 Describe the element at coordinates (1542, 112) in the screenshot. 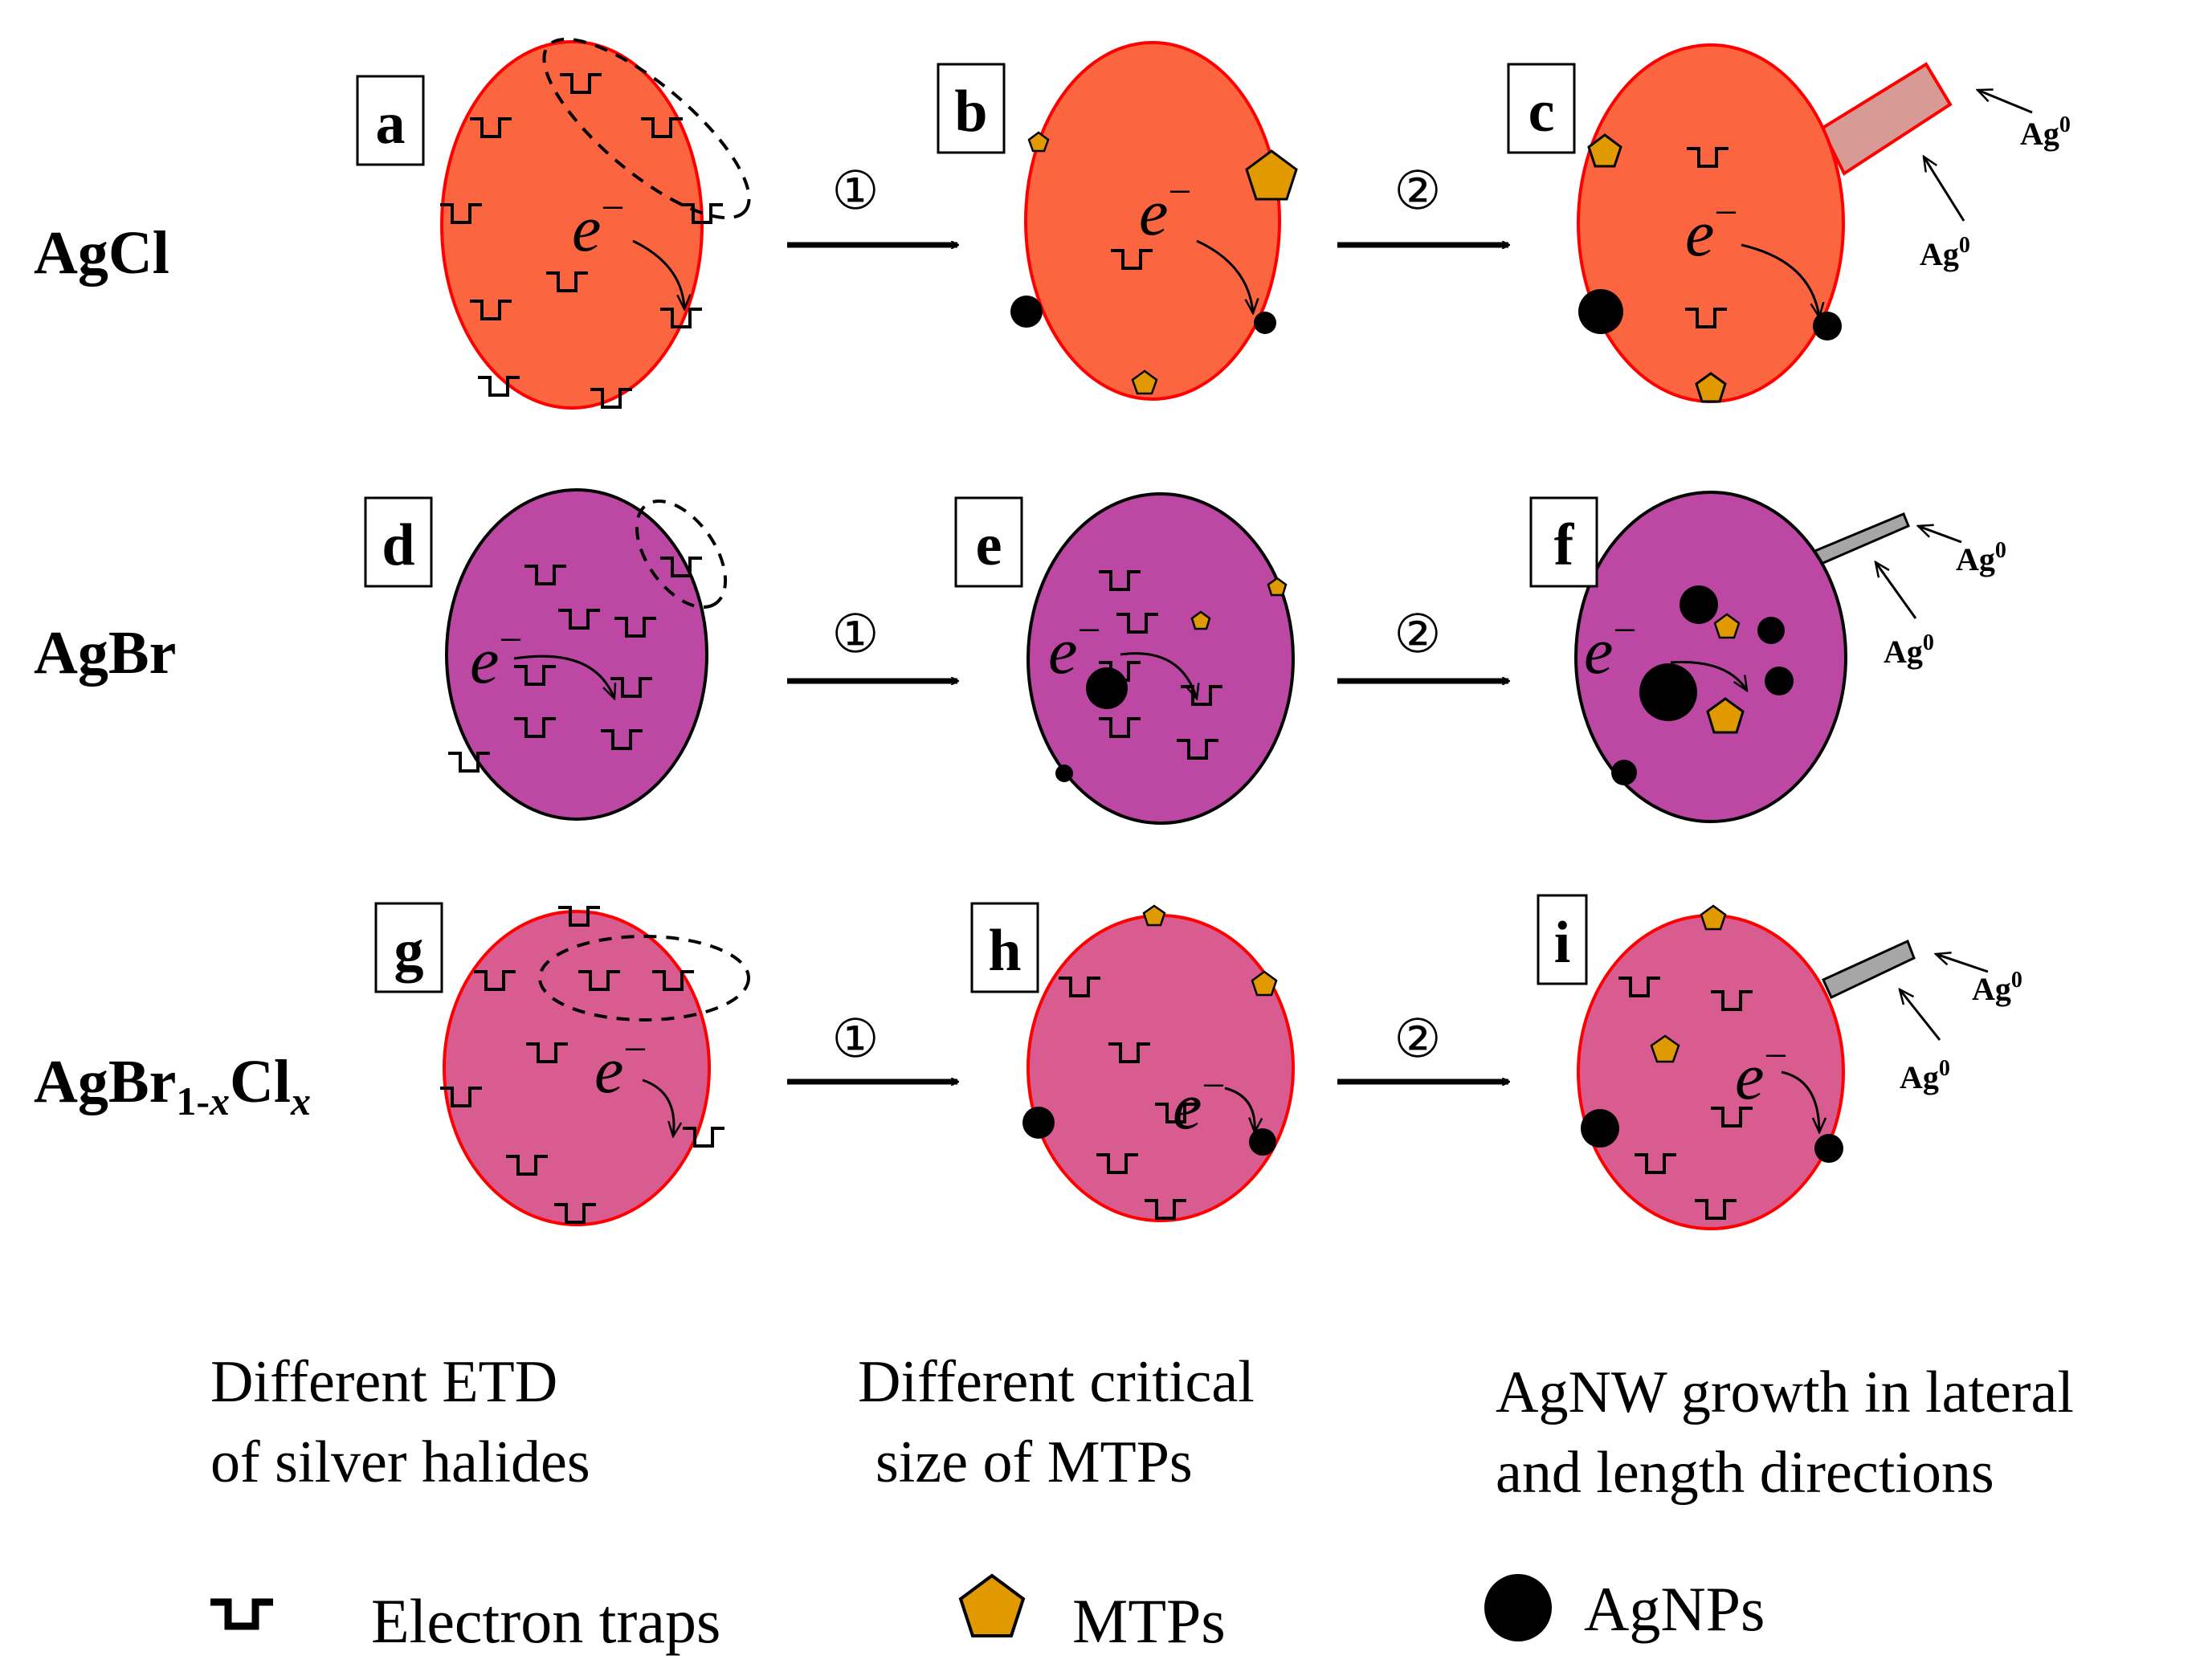

I see `panel-label-c: c` at that location.